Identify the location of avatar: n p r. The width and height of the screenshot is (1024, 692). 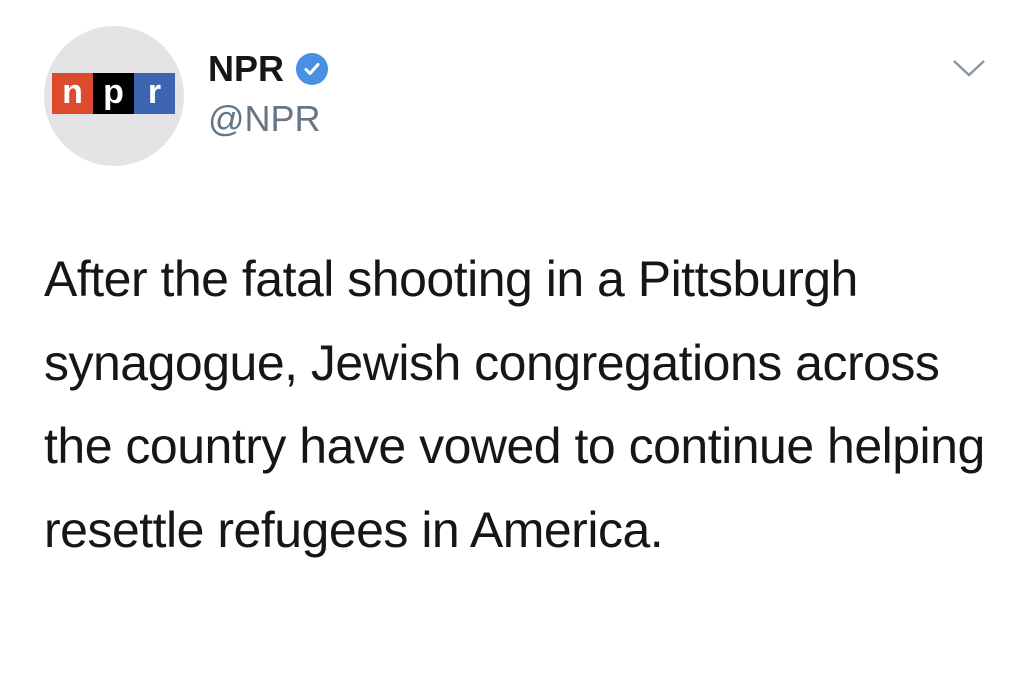
(114, 96).